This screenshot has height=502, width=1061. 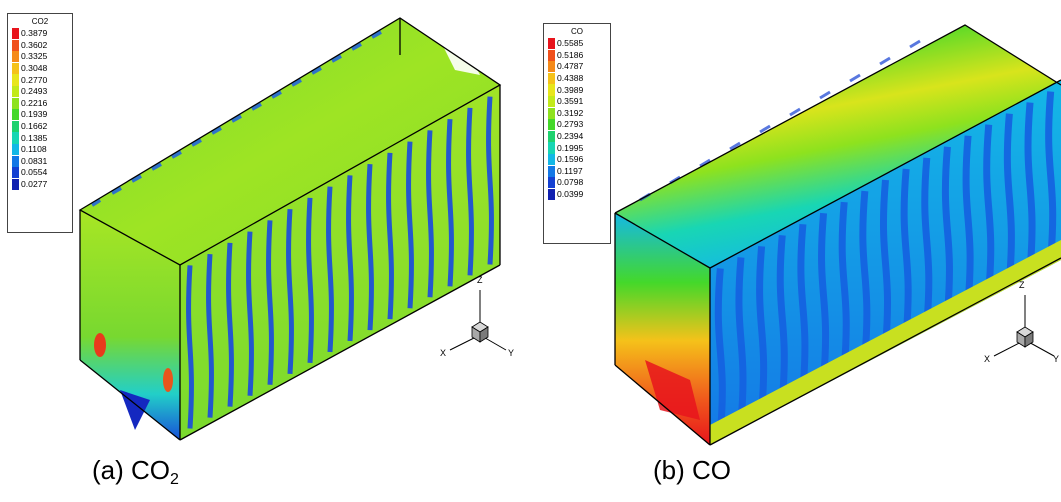 I want to click on legend-value-b: 0.5186, so click(x=570, y=54).